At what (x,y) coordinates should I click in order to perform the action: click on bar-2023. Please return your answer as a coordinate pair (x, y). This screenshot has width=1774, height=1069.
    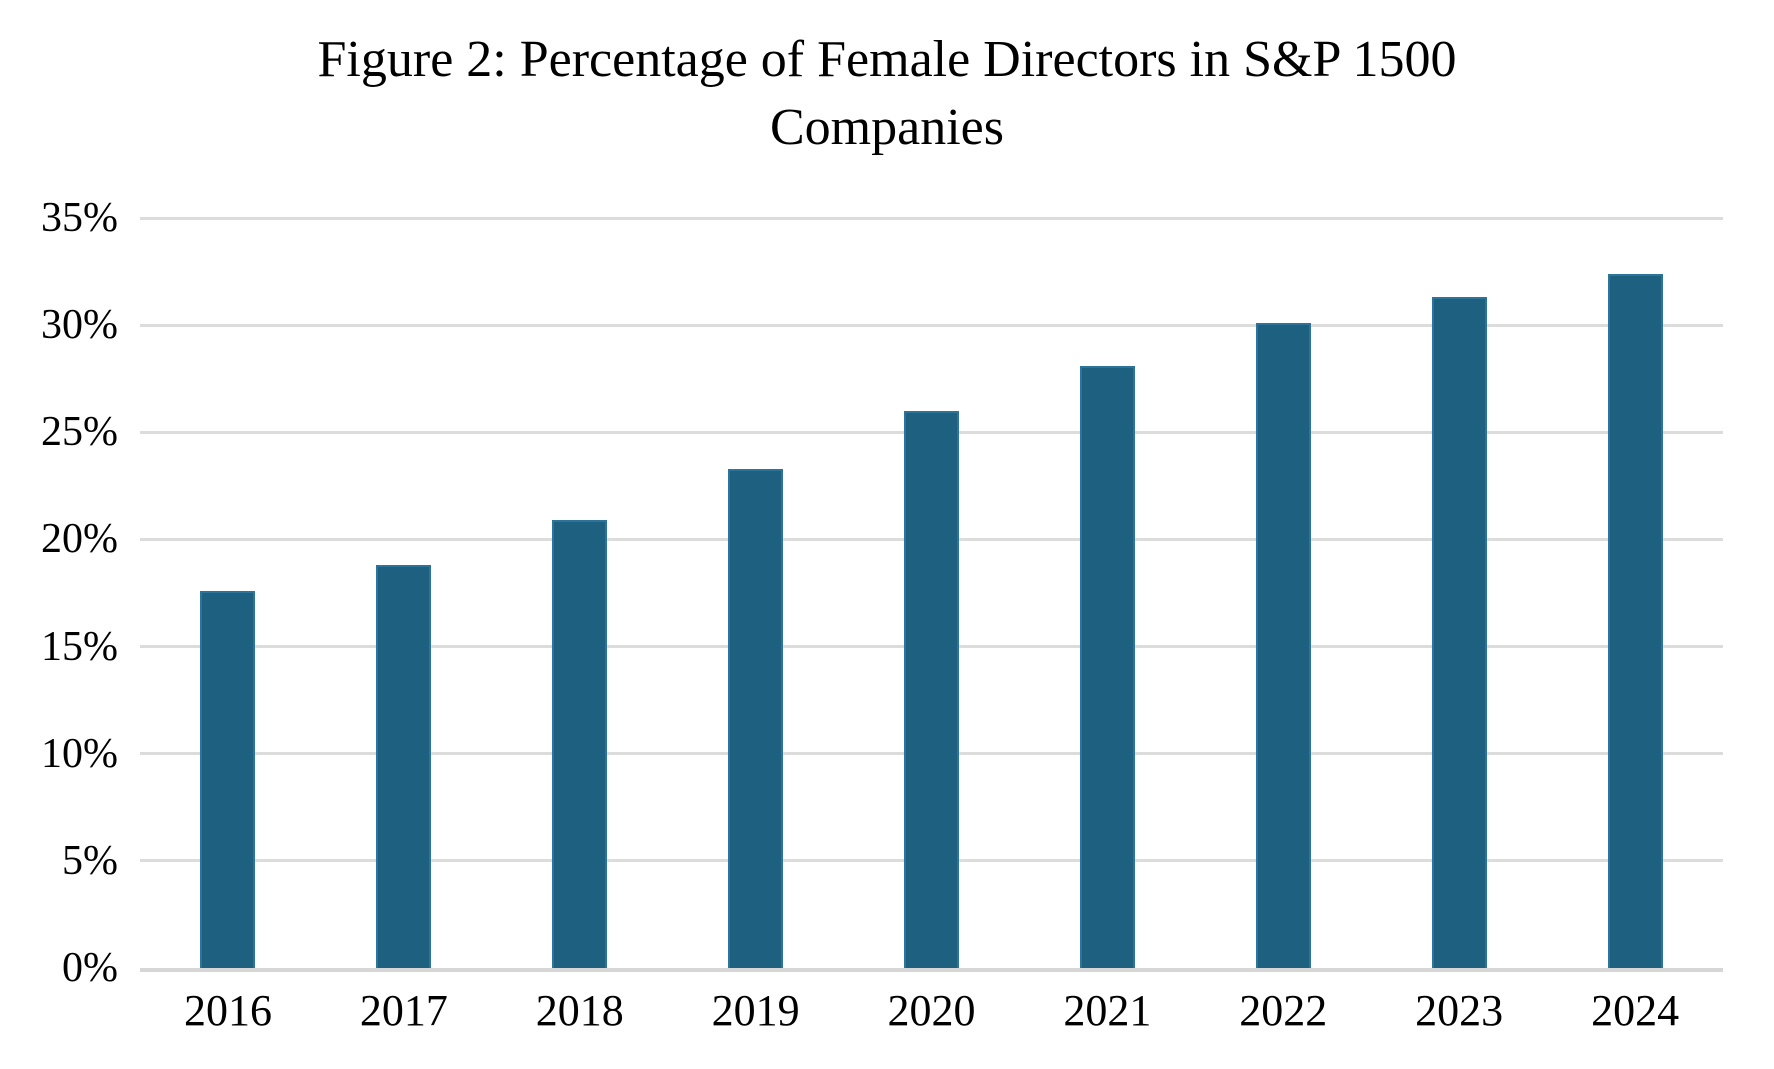
    Looking at the image, I should click on (1459, 632).